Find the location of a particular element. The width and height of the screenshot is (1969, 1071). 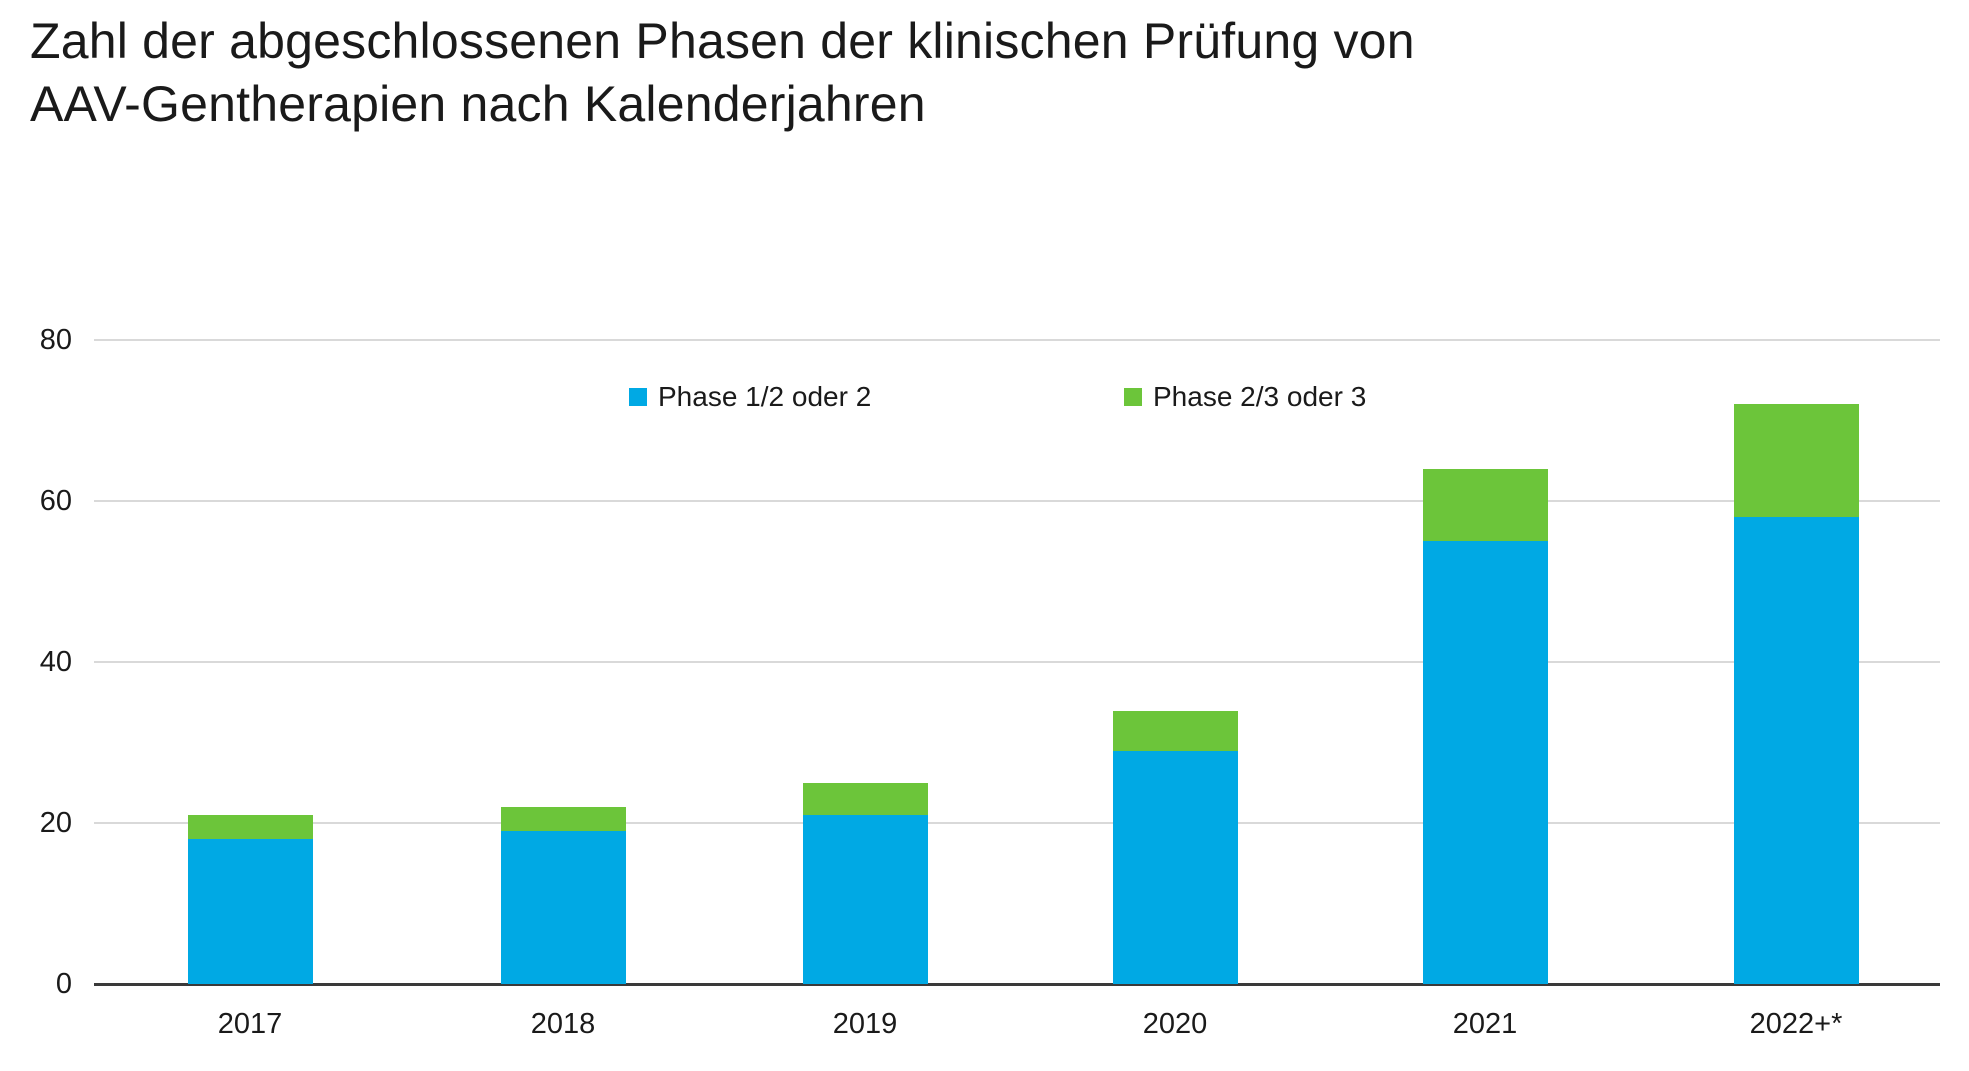

x-axis-line is located at coordinates (1017, 984).